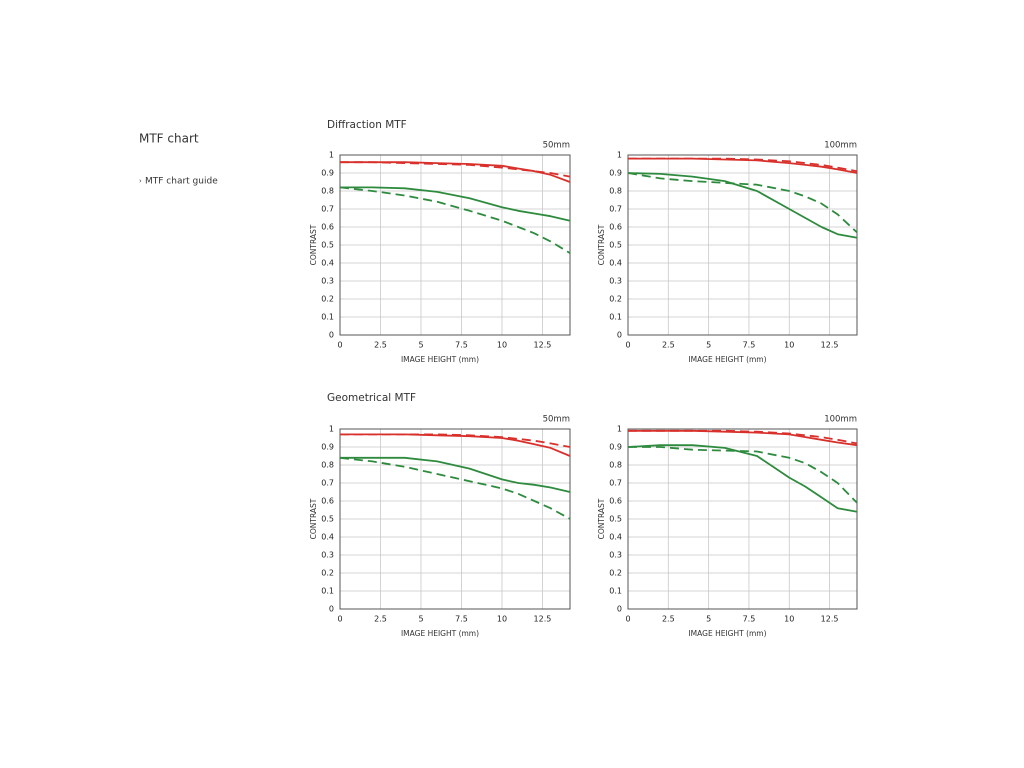 Image resolution: width=1024 pixels, height=768 pixels. What do you see at coordinates (140, 181) in the screenshot?
I see `link-arrow: ›` at bounding box center [140, 181].